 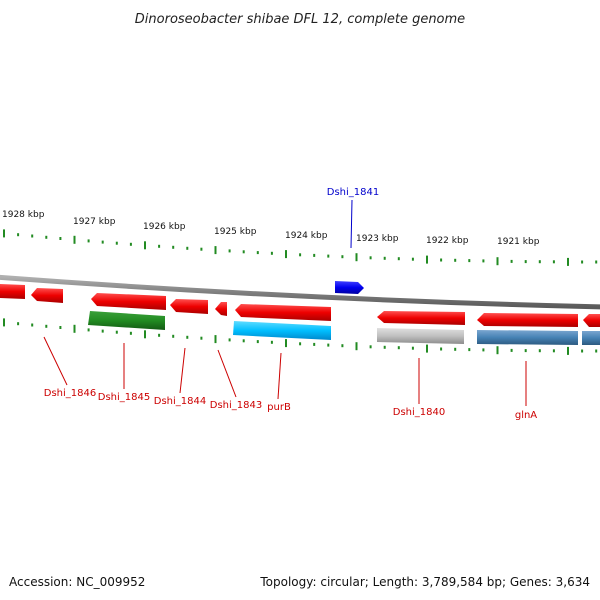 What do you see at coordinates (420, 336) in the screenshot?
I see `feature-bar-gray` at bounding box center [420, 336].